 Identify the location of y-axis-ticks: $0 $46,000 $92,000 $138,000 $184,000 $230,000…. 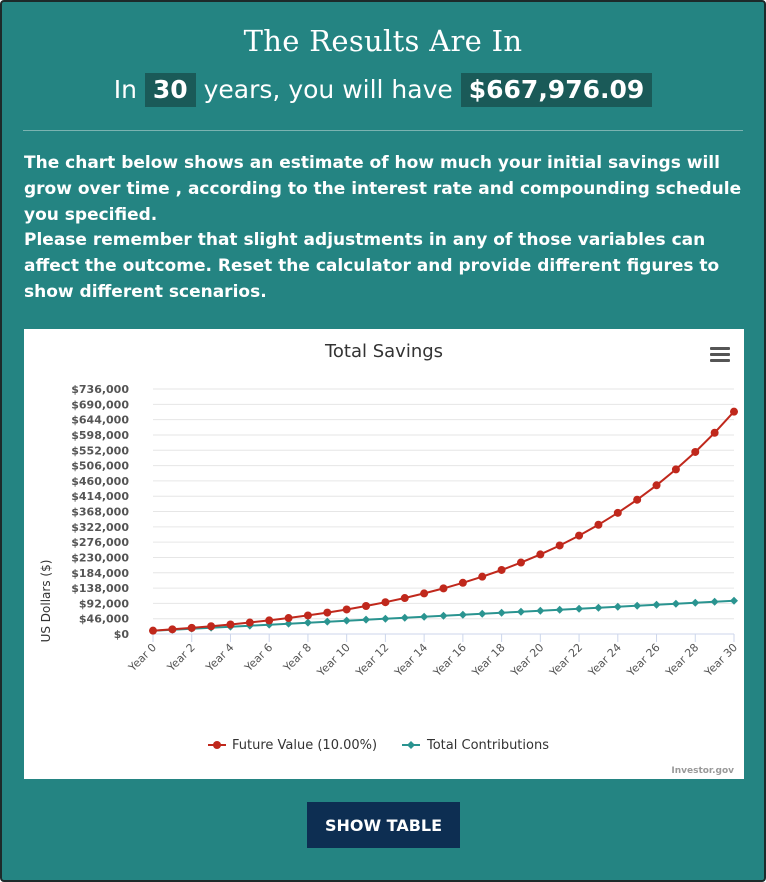
(100, 512).